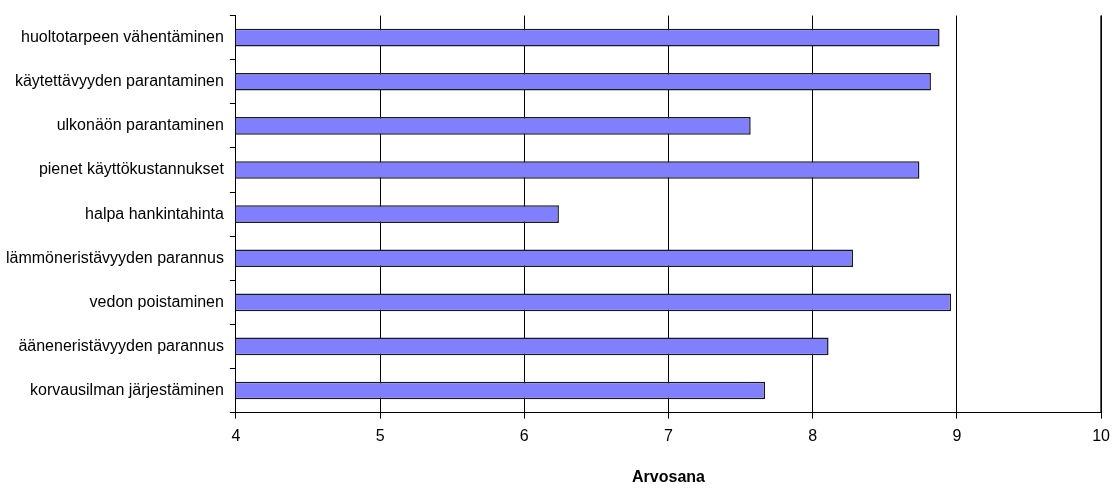 This screenshot has height=495, width=1118. Describe the element at coordinates (156, 301) in the screenshot. I see `y-tick-label: vedon poistaminen` at that location.